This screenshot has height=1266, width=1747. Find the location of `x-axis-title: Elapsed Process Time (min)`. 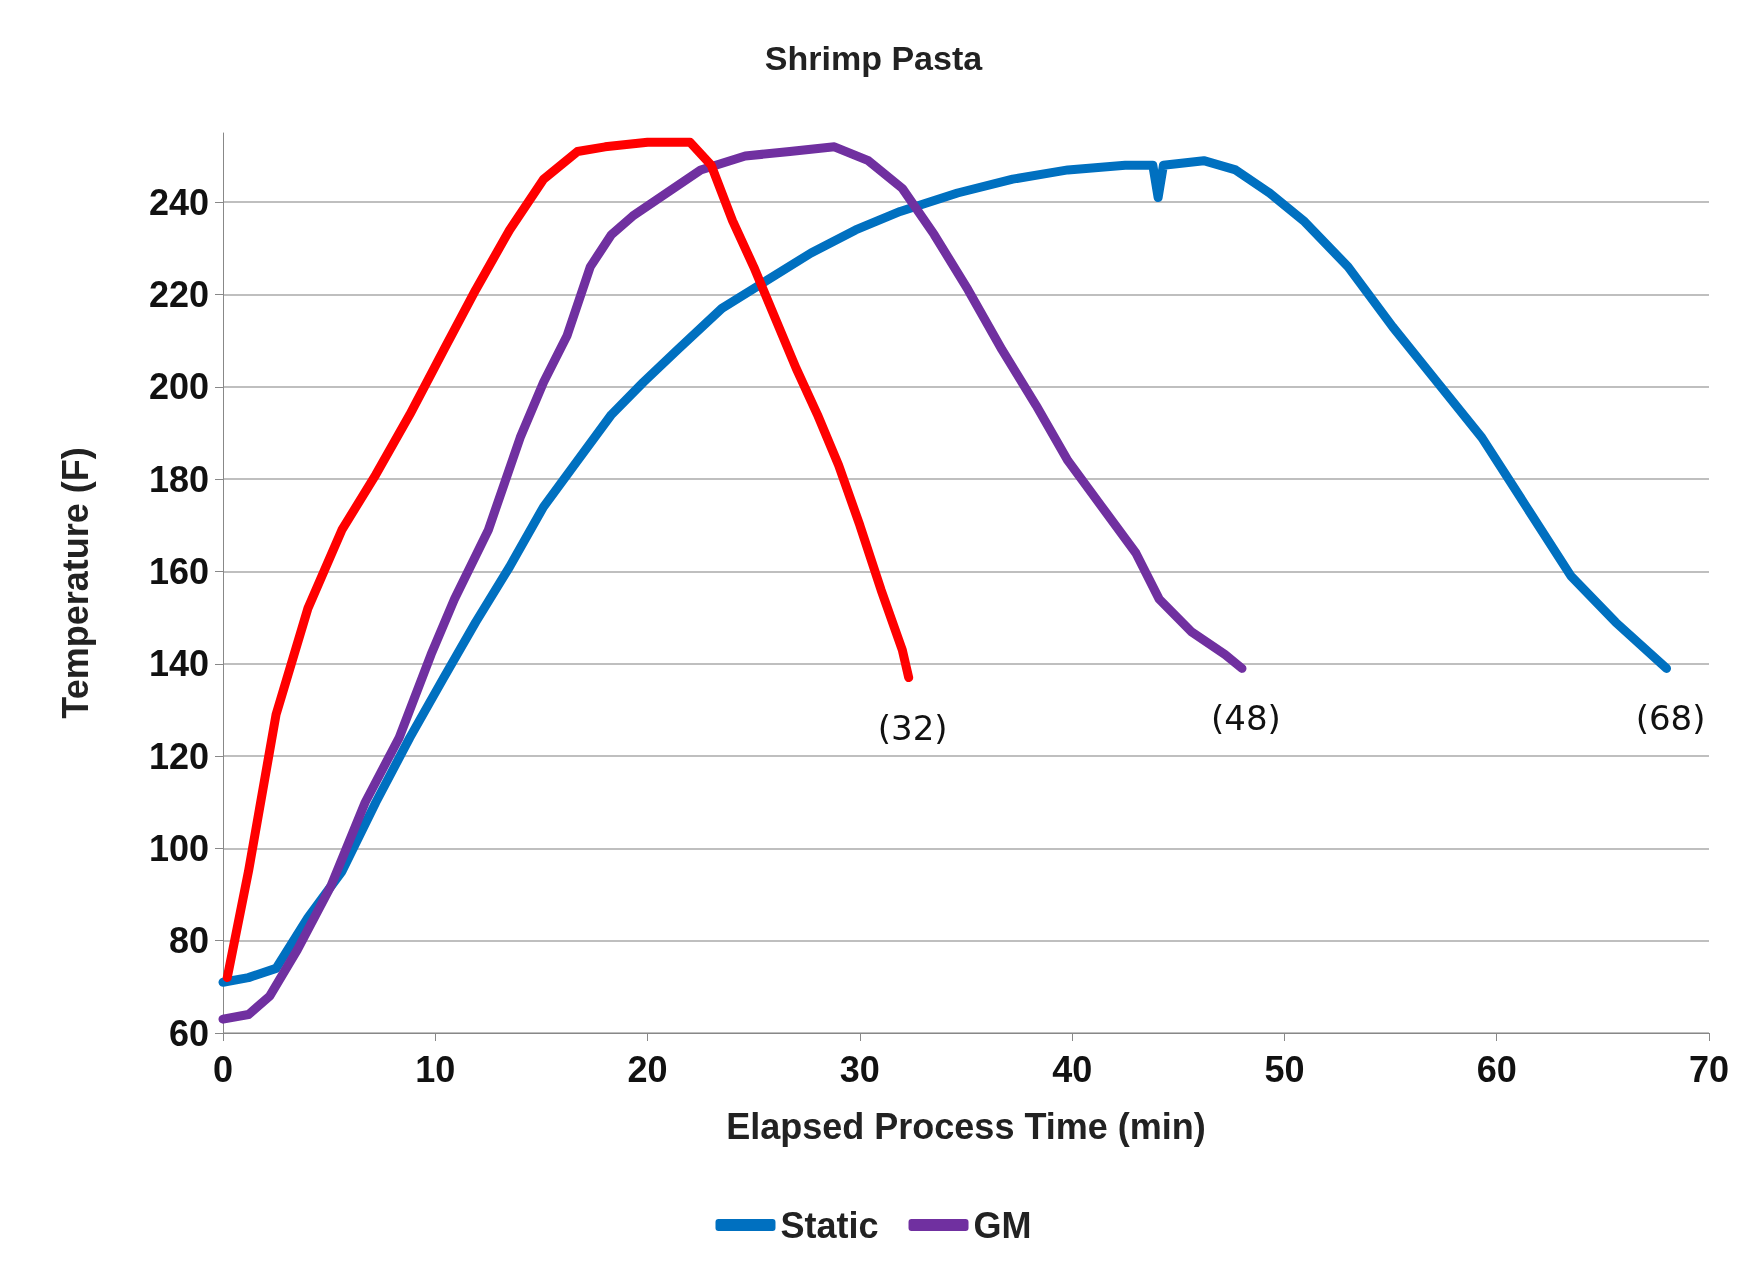

x-axis-title: Elapsed Process Time (min) is located at coordinates (966, 1126).